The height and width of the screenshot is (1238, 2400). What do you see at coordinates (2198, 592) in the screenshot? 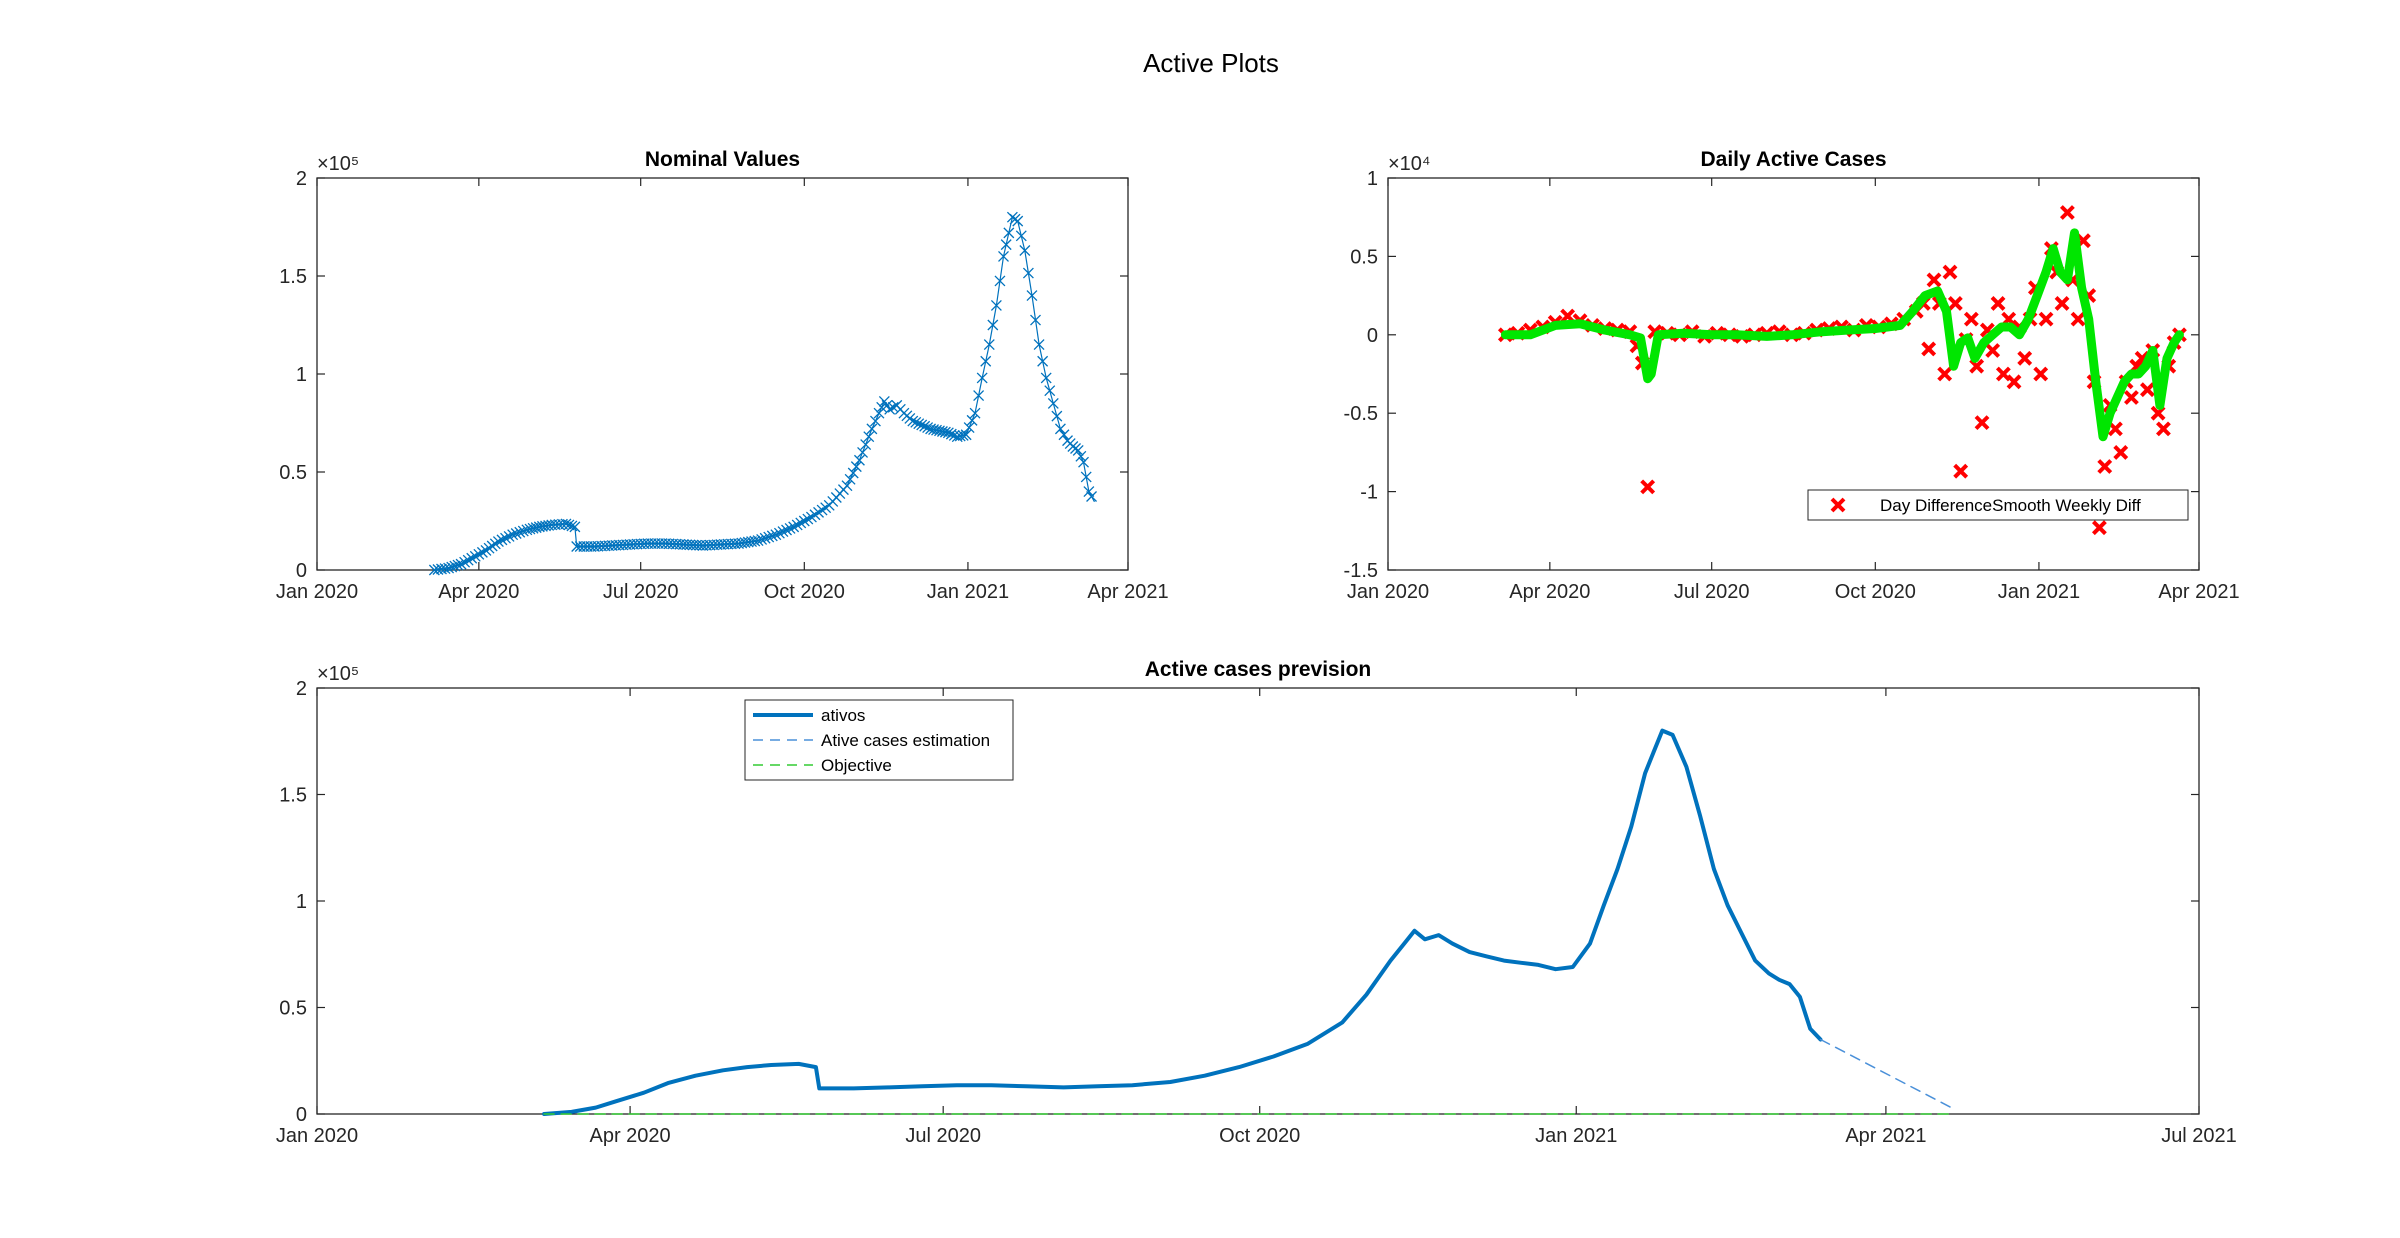
I see `chart1-x-tick-label: Apr 2021` at bounding box center [2198, 592].